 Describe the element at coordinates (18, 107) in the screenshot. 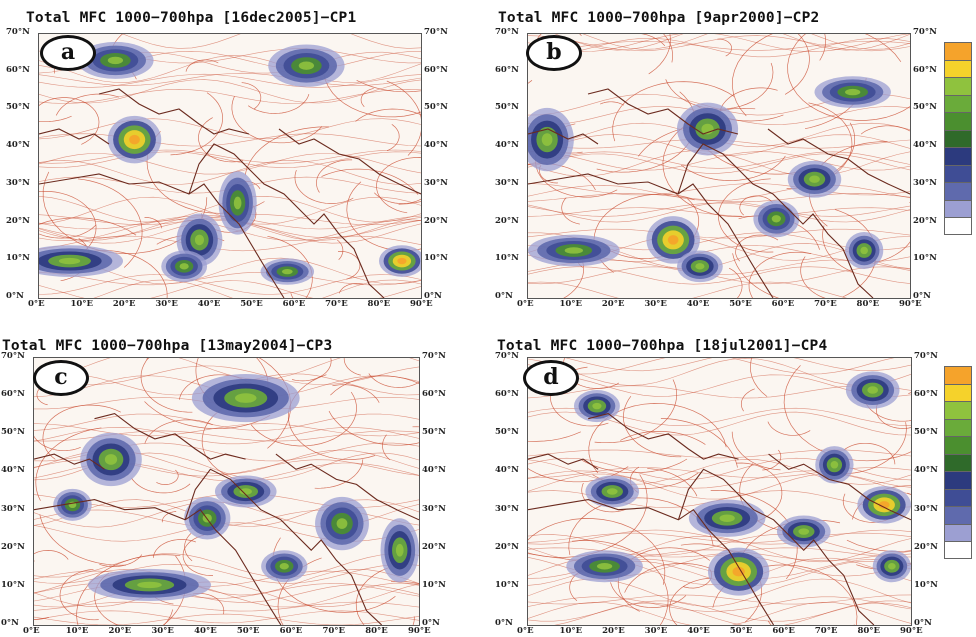

I see `lat-label-left: 50°N` at that location.